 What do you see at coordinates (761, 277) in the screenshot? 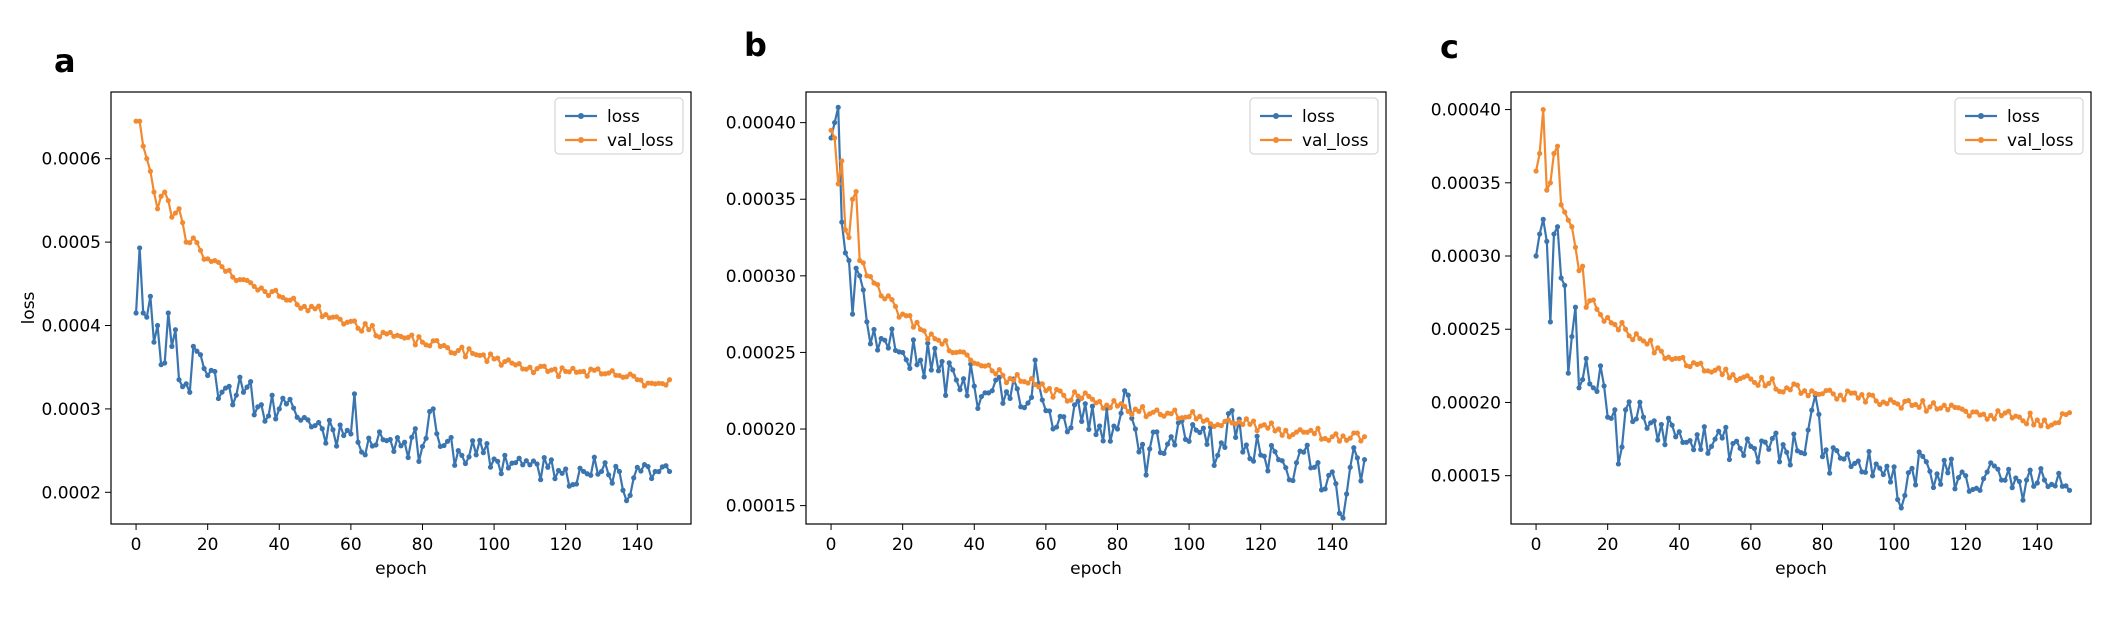
I see `y-tick-label: 0.00030` at bounding box center [761, 277].